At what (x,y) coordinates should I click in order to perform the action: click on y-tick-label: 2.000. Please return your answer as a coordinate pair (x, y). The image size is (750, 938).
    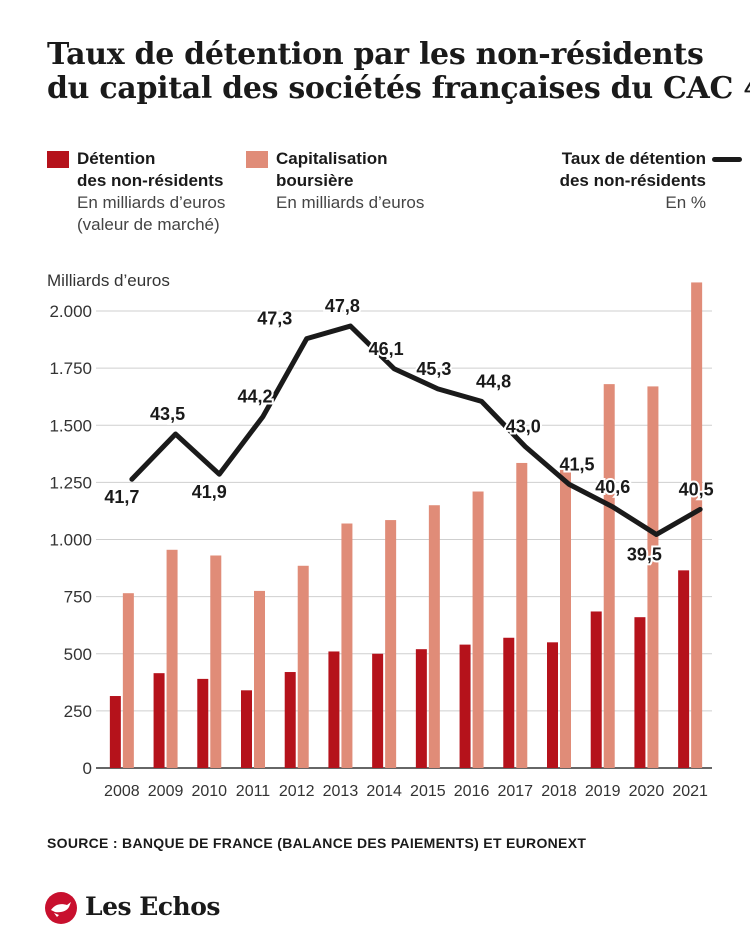
    Looking at the image, I should click on (70, 311).